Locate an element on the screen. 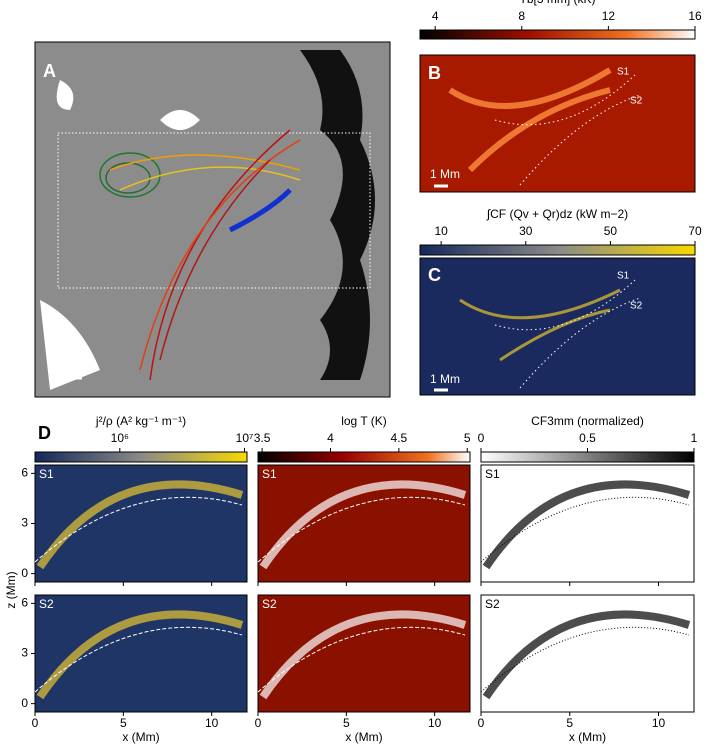  panel-label: A is located at coordinates (49, 71).